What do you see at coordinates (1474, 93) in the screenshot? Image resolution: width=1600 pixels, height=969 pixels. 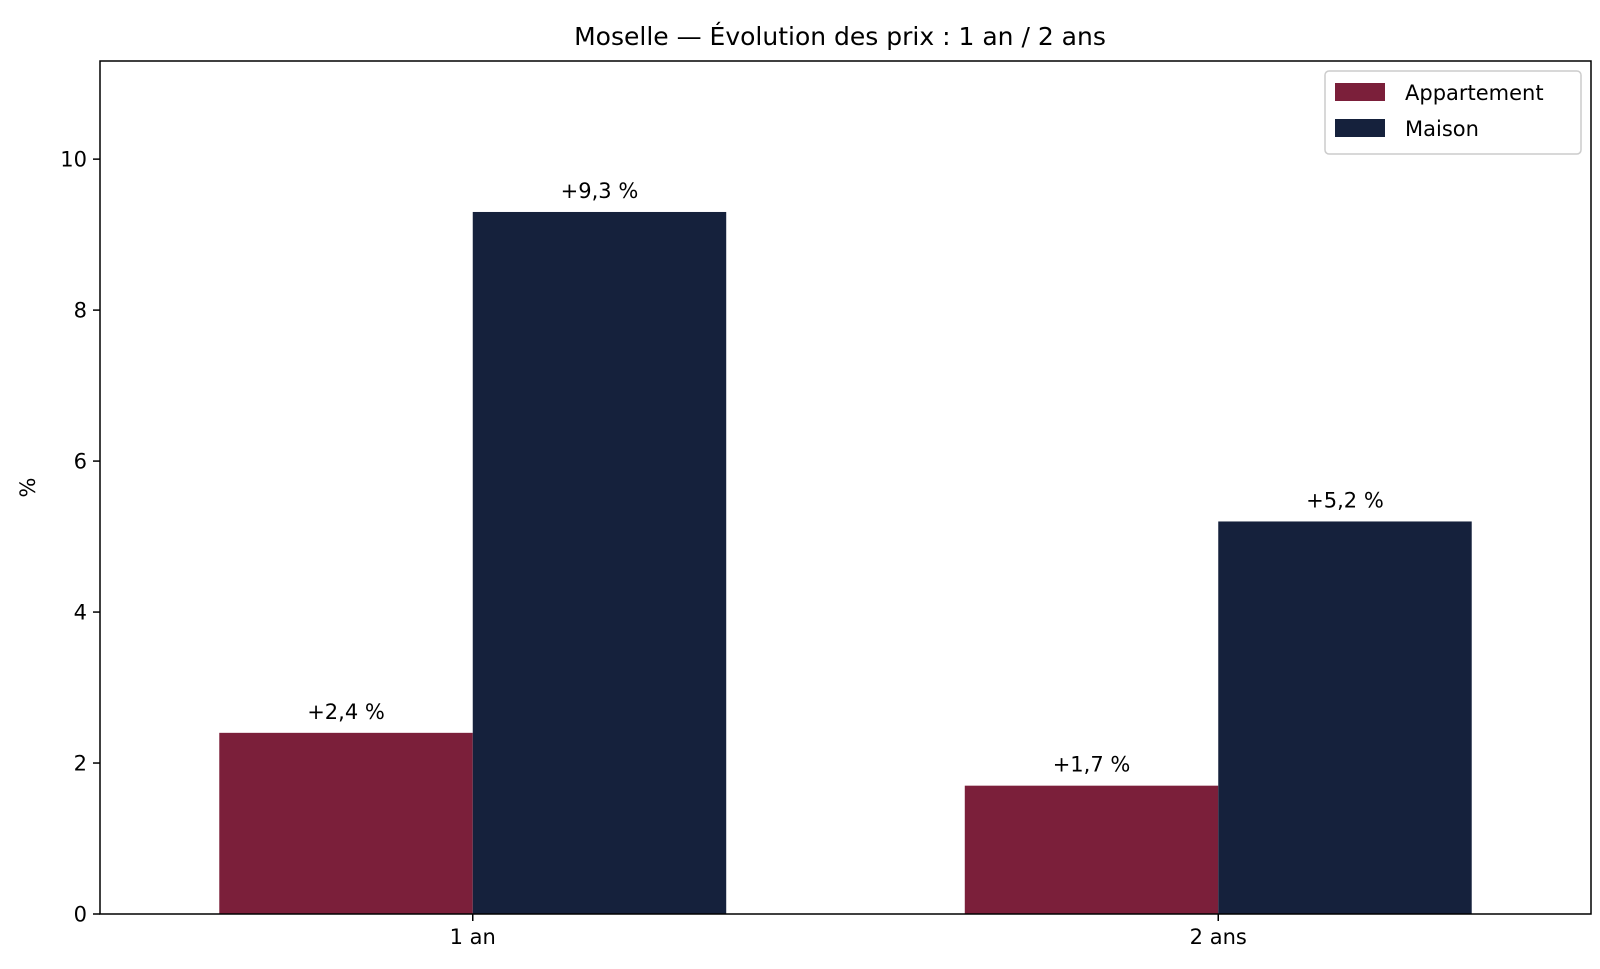 I see `legend-label-appartement: Appartement` at bounding box center [1474, 93].